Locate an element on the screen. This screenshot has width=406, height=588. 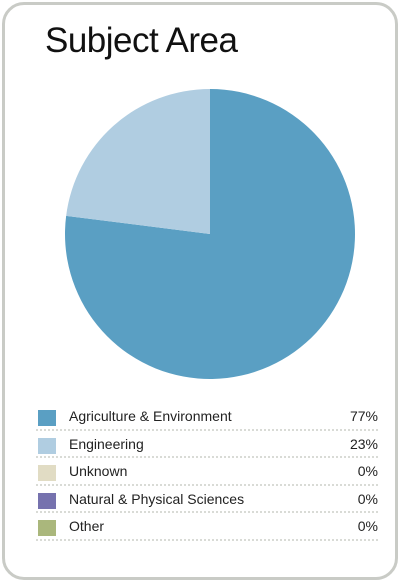
legend-row: Agriculture & Environment 77% is located at coordinates (207, 417).